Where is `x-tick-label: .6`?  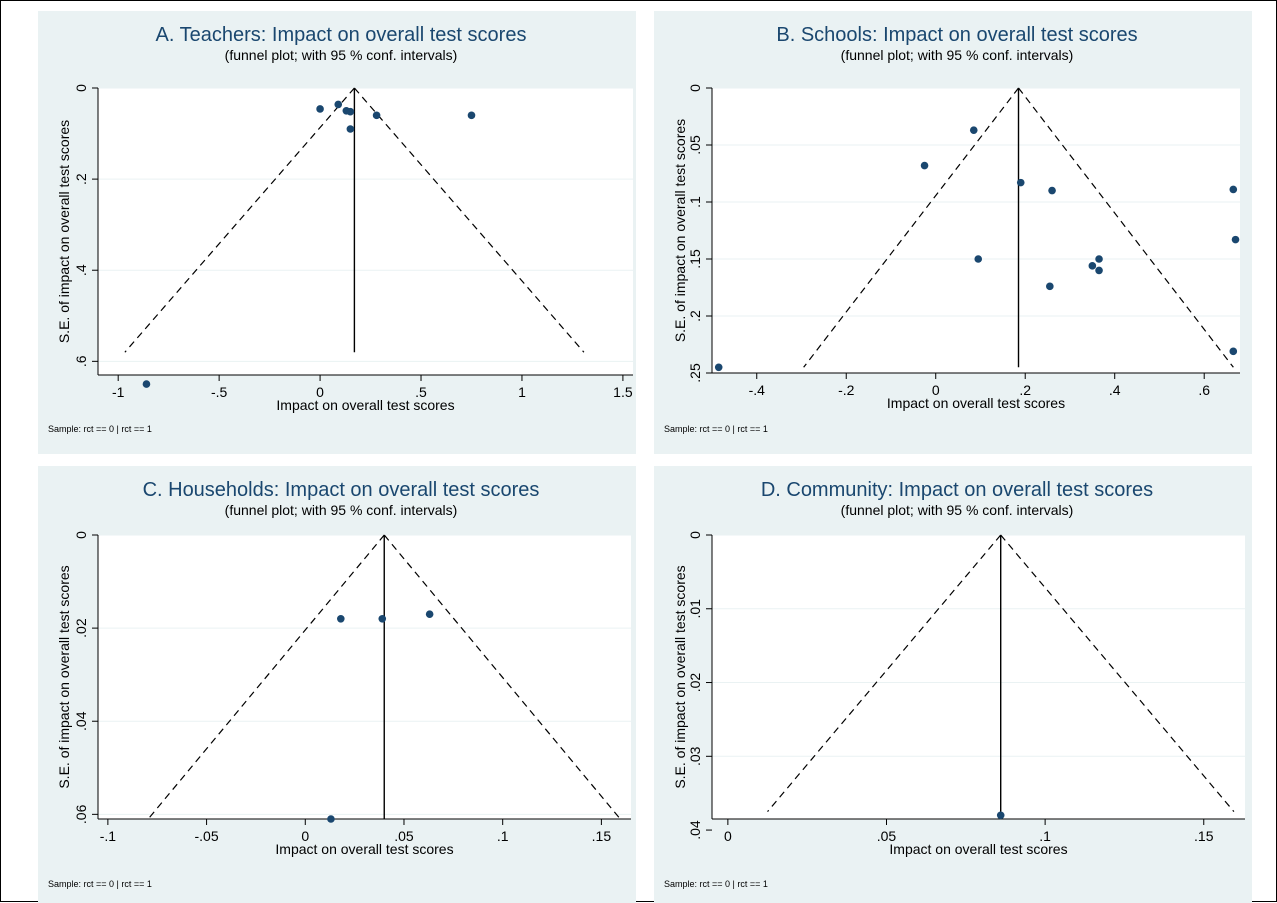
x-tick-label: .6 is located at coordinates (1204, 390).